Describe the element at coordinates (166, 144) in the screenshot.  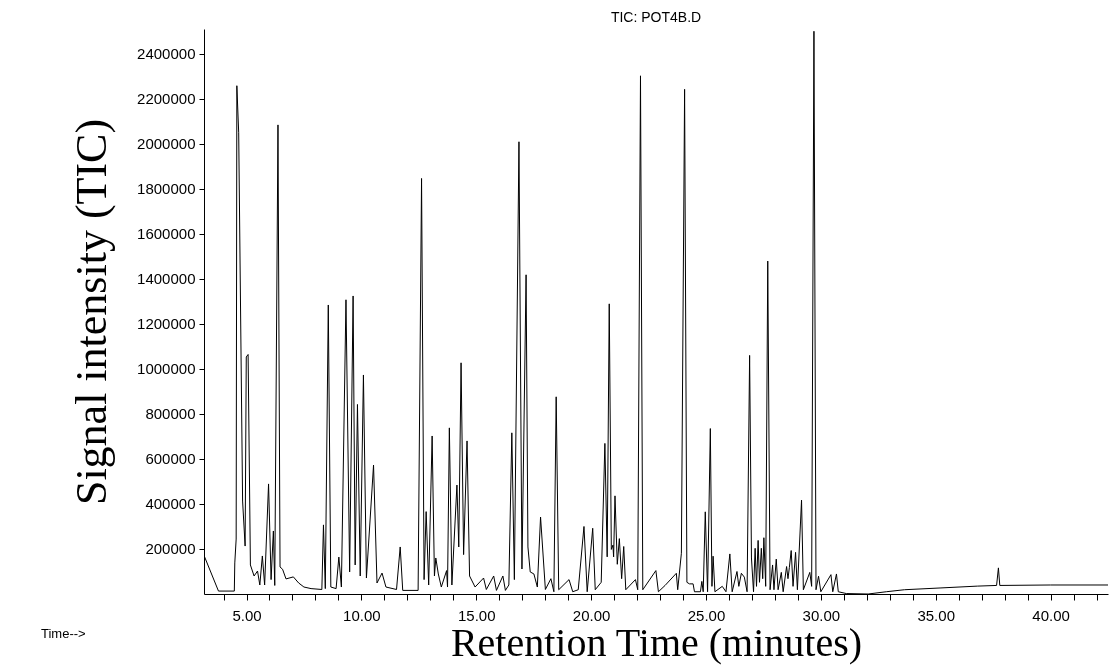
I see `y-tick-label: 2000000` at that location.